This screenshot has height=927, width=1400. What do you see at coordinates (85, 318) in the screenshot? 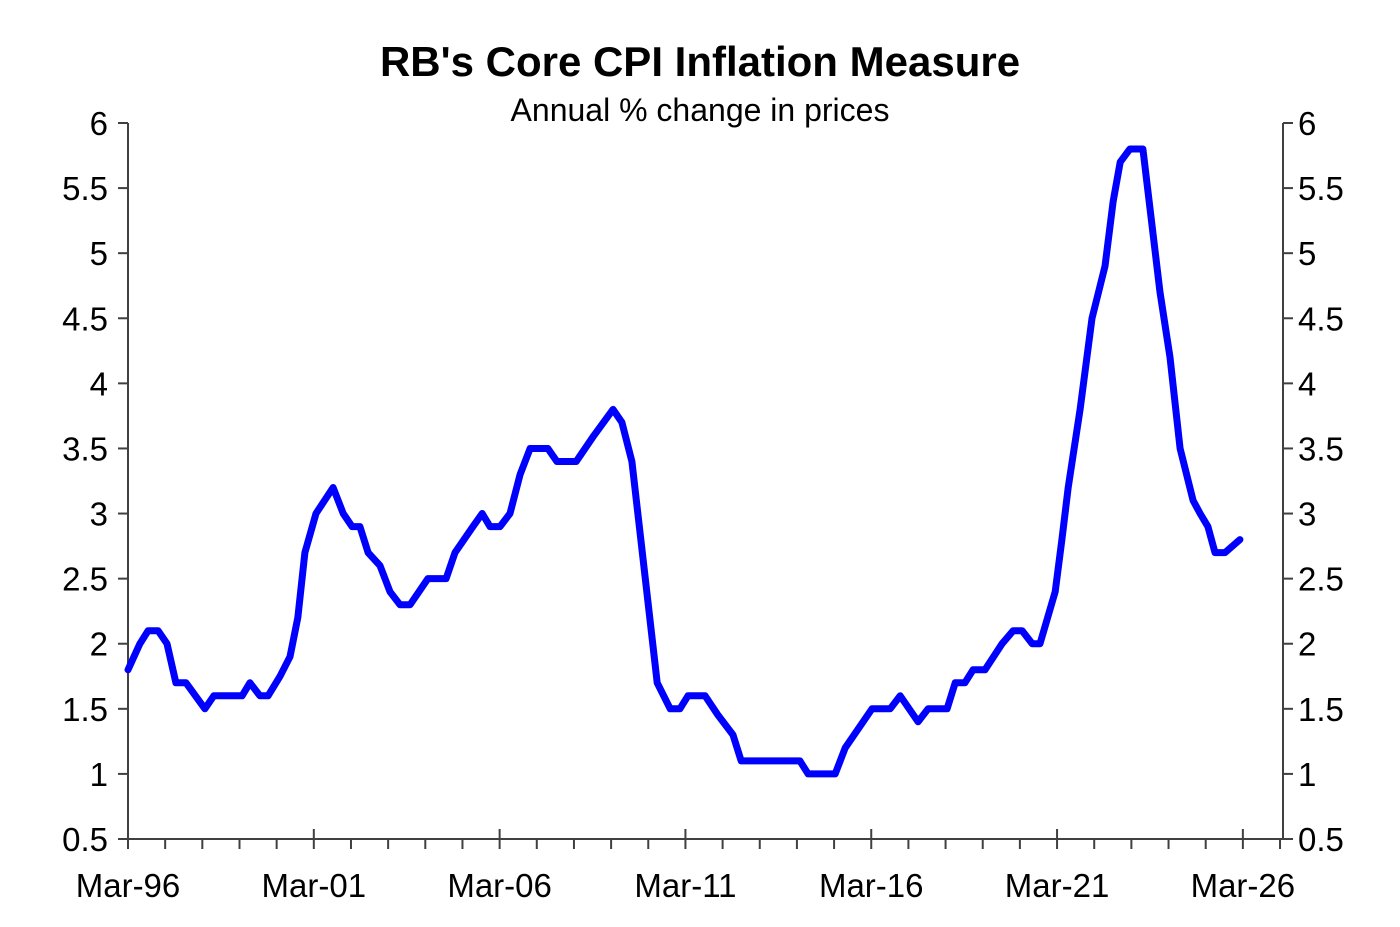
I see `left-y-tick-label: 4.5` at bounding box center [85, 318].